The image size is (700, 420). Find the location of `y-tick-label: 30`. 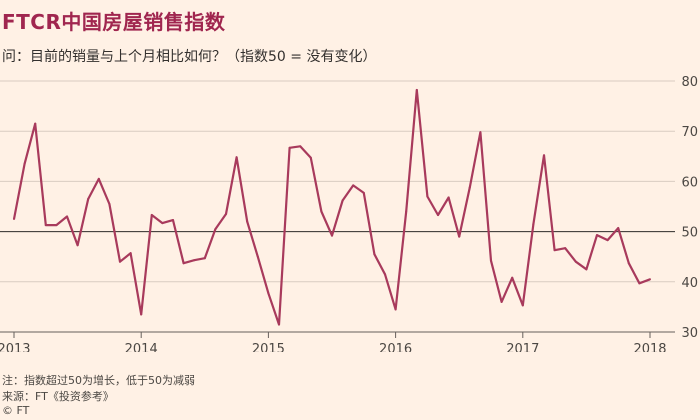

y-tick-label: 30 is located at coordinates (689, 333).